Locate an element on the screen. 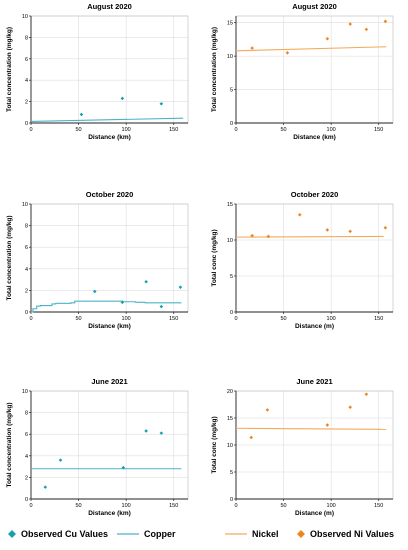 This screenshot has width=408, height=550. chart-6-y-tick-label: 15 is located at coordinates (230, 419).